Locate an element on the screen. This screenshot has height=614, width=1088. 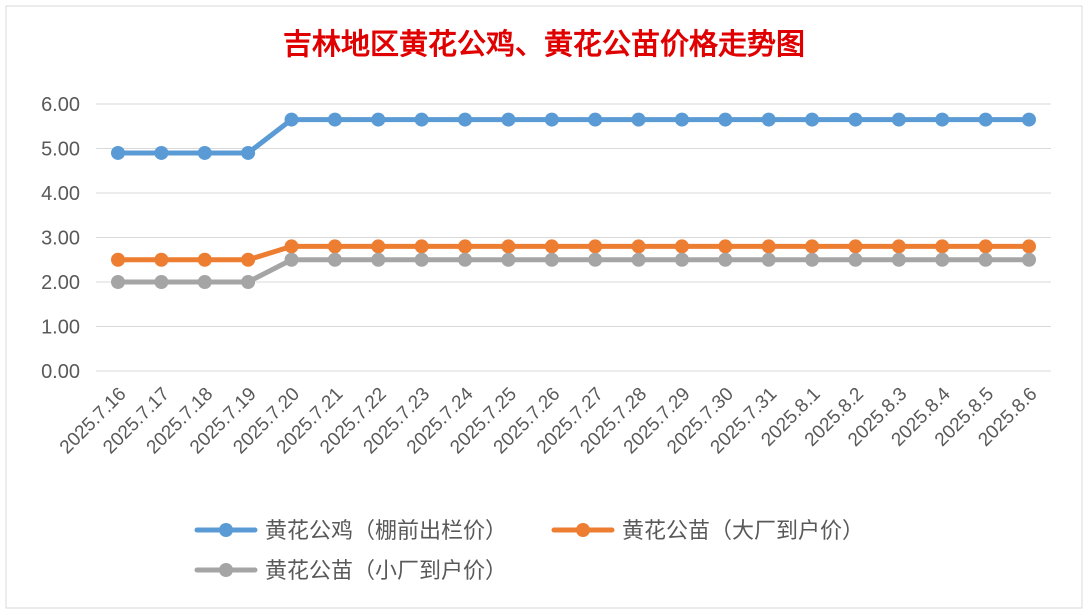
legend-label: 黄花公苗（大厂到户价） is located at coordinates (743, 531).